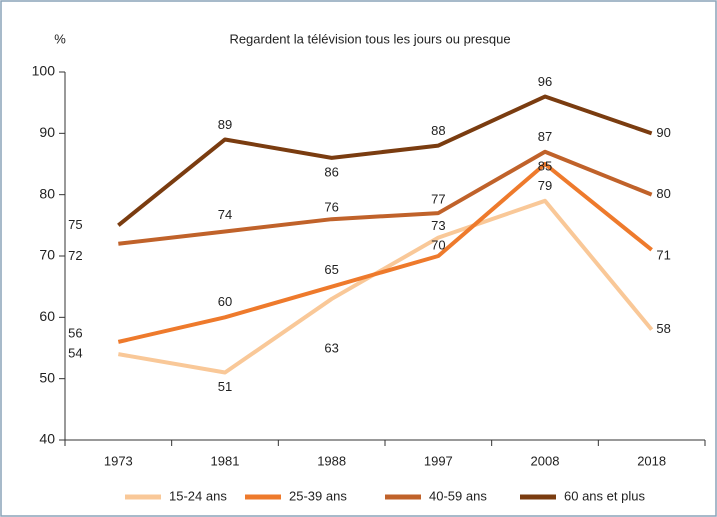 This screenshot has width=717, height=517. I want to click on y-tick-label: 70, so click(47, 255).